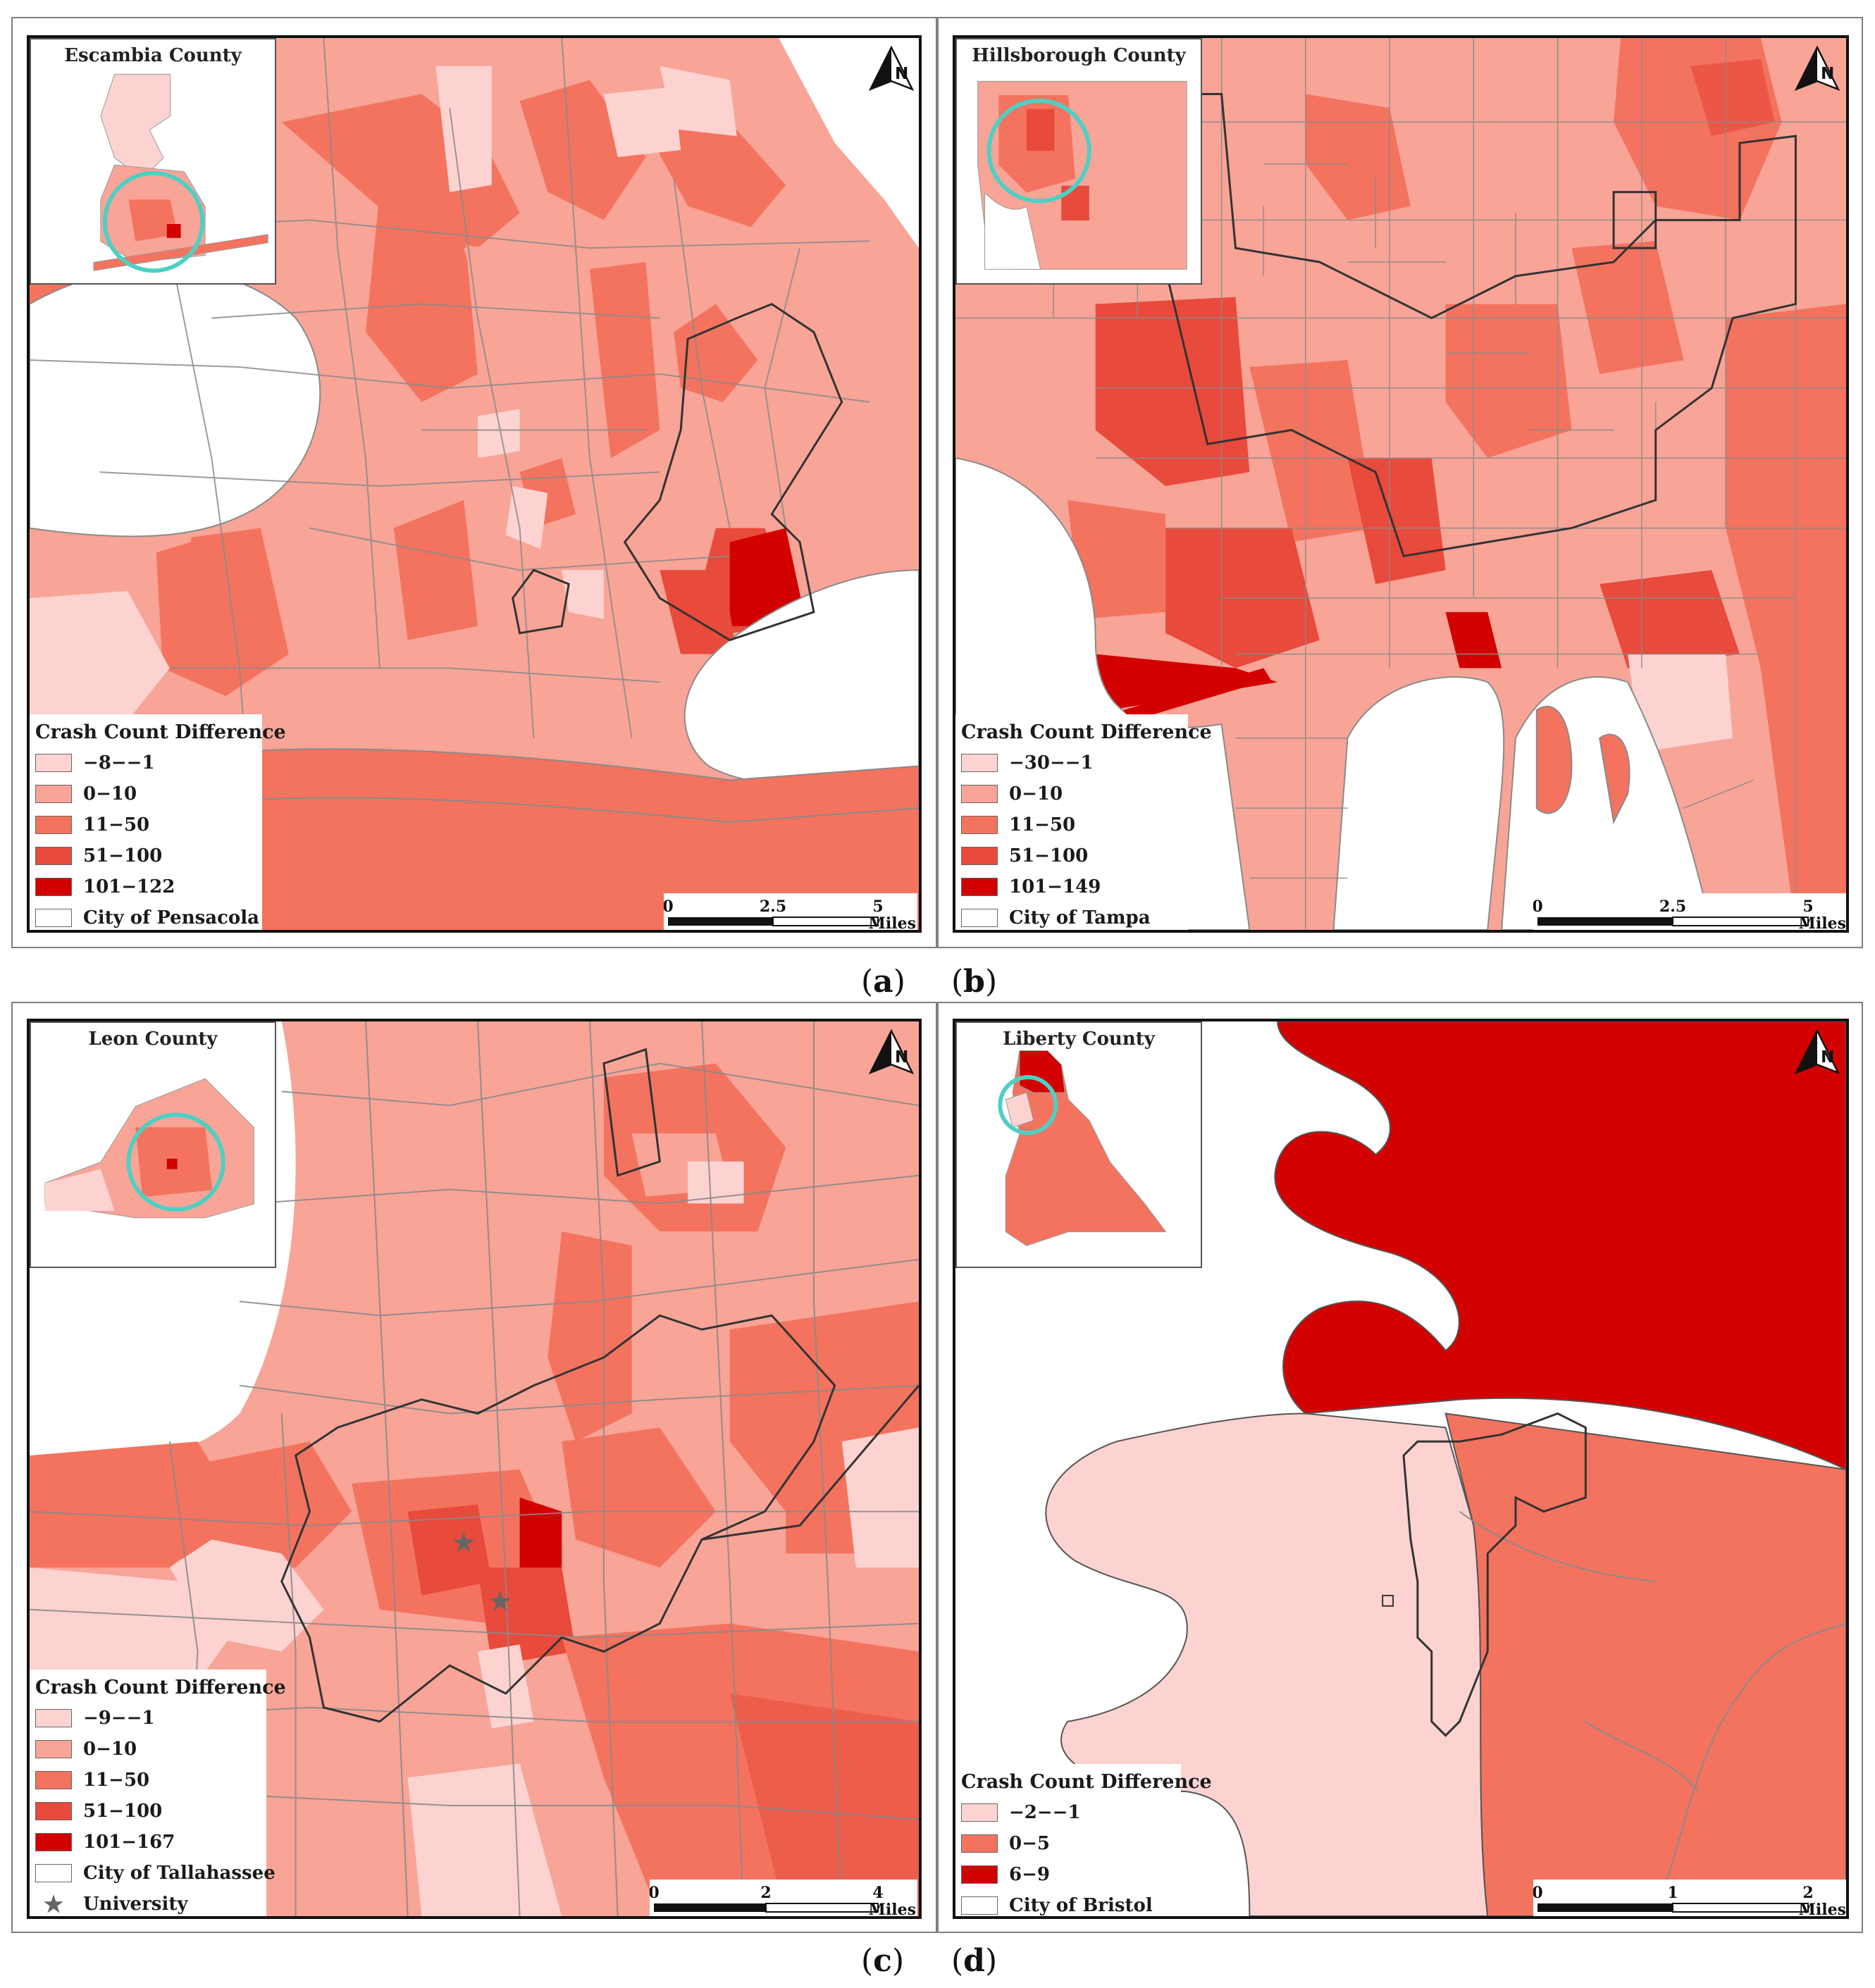  I want to click on legend-label: City of Pensacola, so click(171, 917).